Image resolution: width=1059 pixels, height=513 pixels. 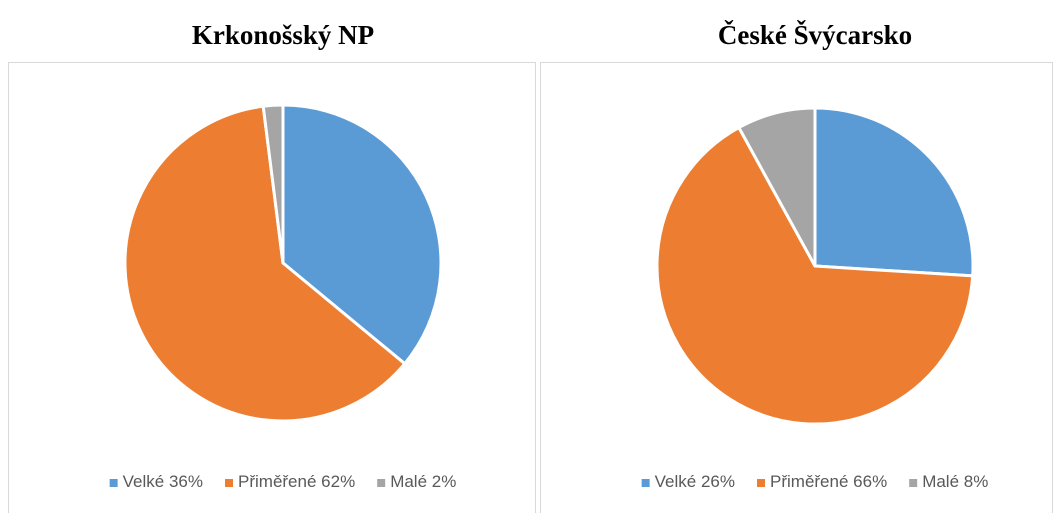 What do you see at coordinates (870, 481) in the screenshot?
I see `legend-value: 66%` at bounding box center [870, 481].